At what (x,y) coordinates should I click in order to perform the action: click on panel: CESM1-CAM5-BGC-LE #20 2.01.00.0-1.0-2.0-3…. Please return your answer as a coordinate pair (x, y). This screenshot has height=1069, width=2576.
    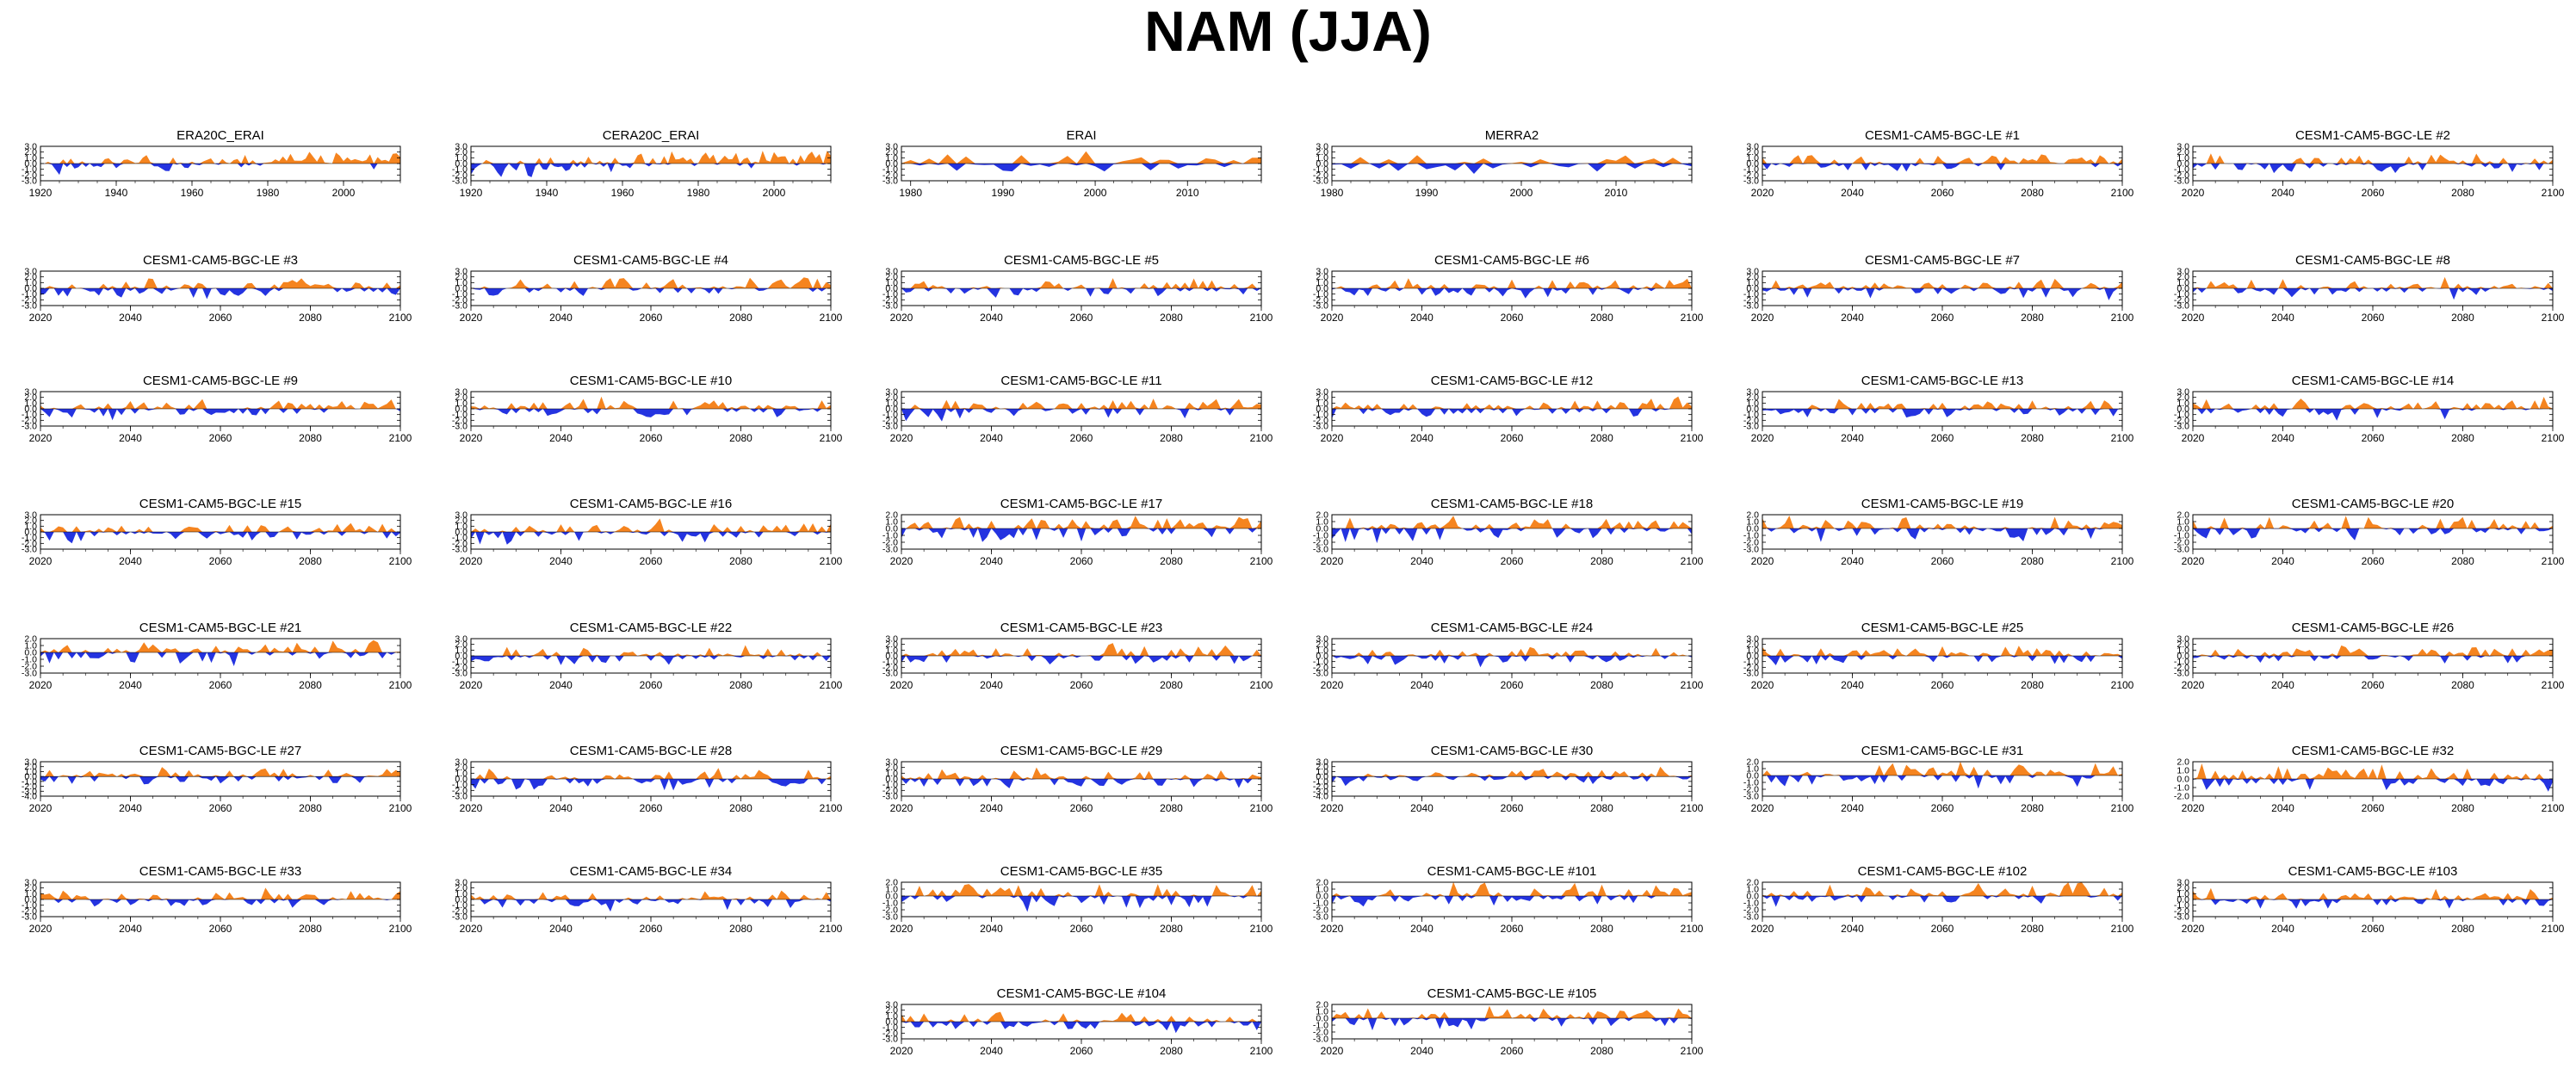
    Looking at the image, I should click on (2369, 532).